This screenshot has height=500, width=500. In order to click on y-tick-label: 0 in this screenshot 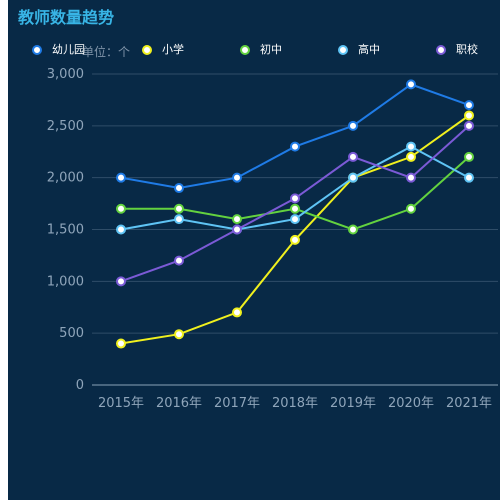, I will do `click(80, 385)`.